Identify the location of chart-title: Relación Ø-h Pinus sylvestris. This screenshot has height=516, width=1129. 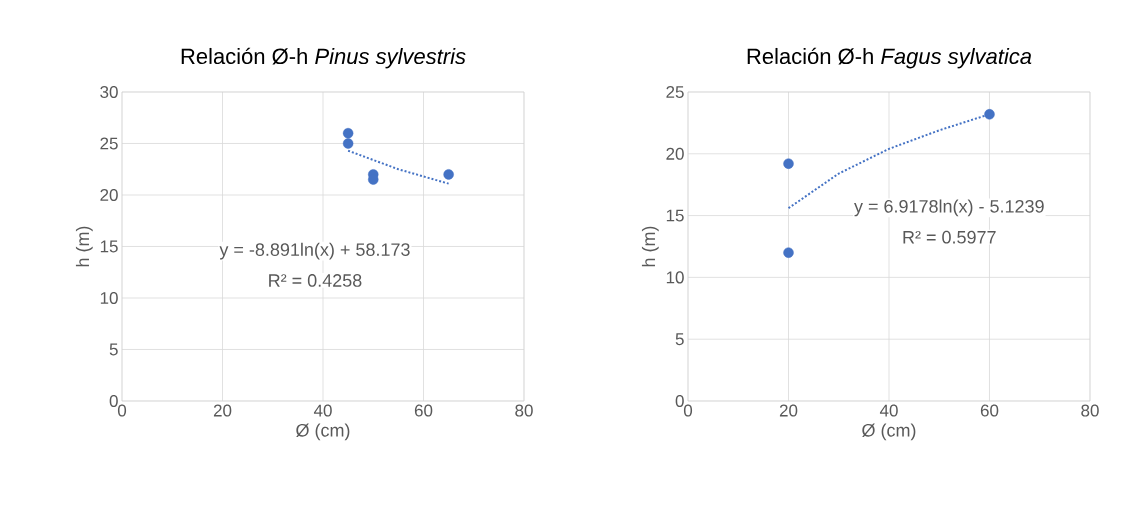
(323, 58).